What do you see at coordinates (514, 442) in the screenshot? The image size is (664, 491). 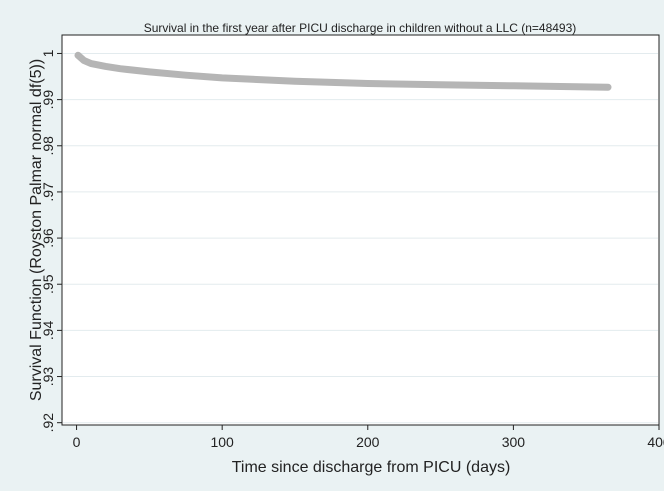 I see `x-tick-label: 300` at bounding box center [514, 442].